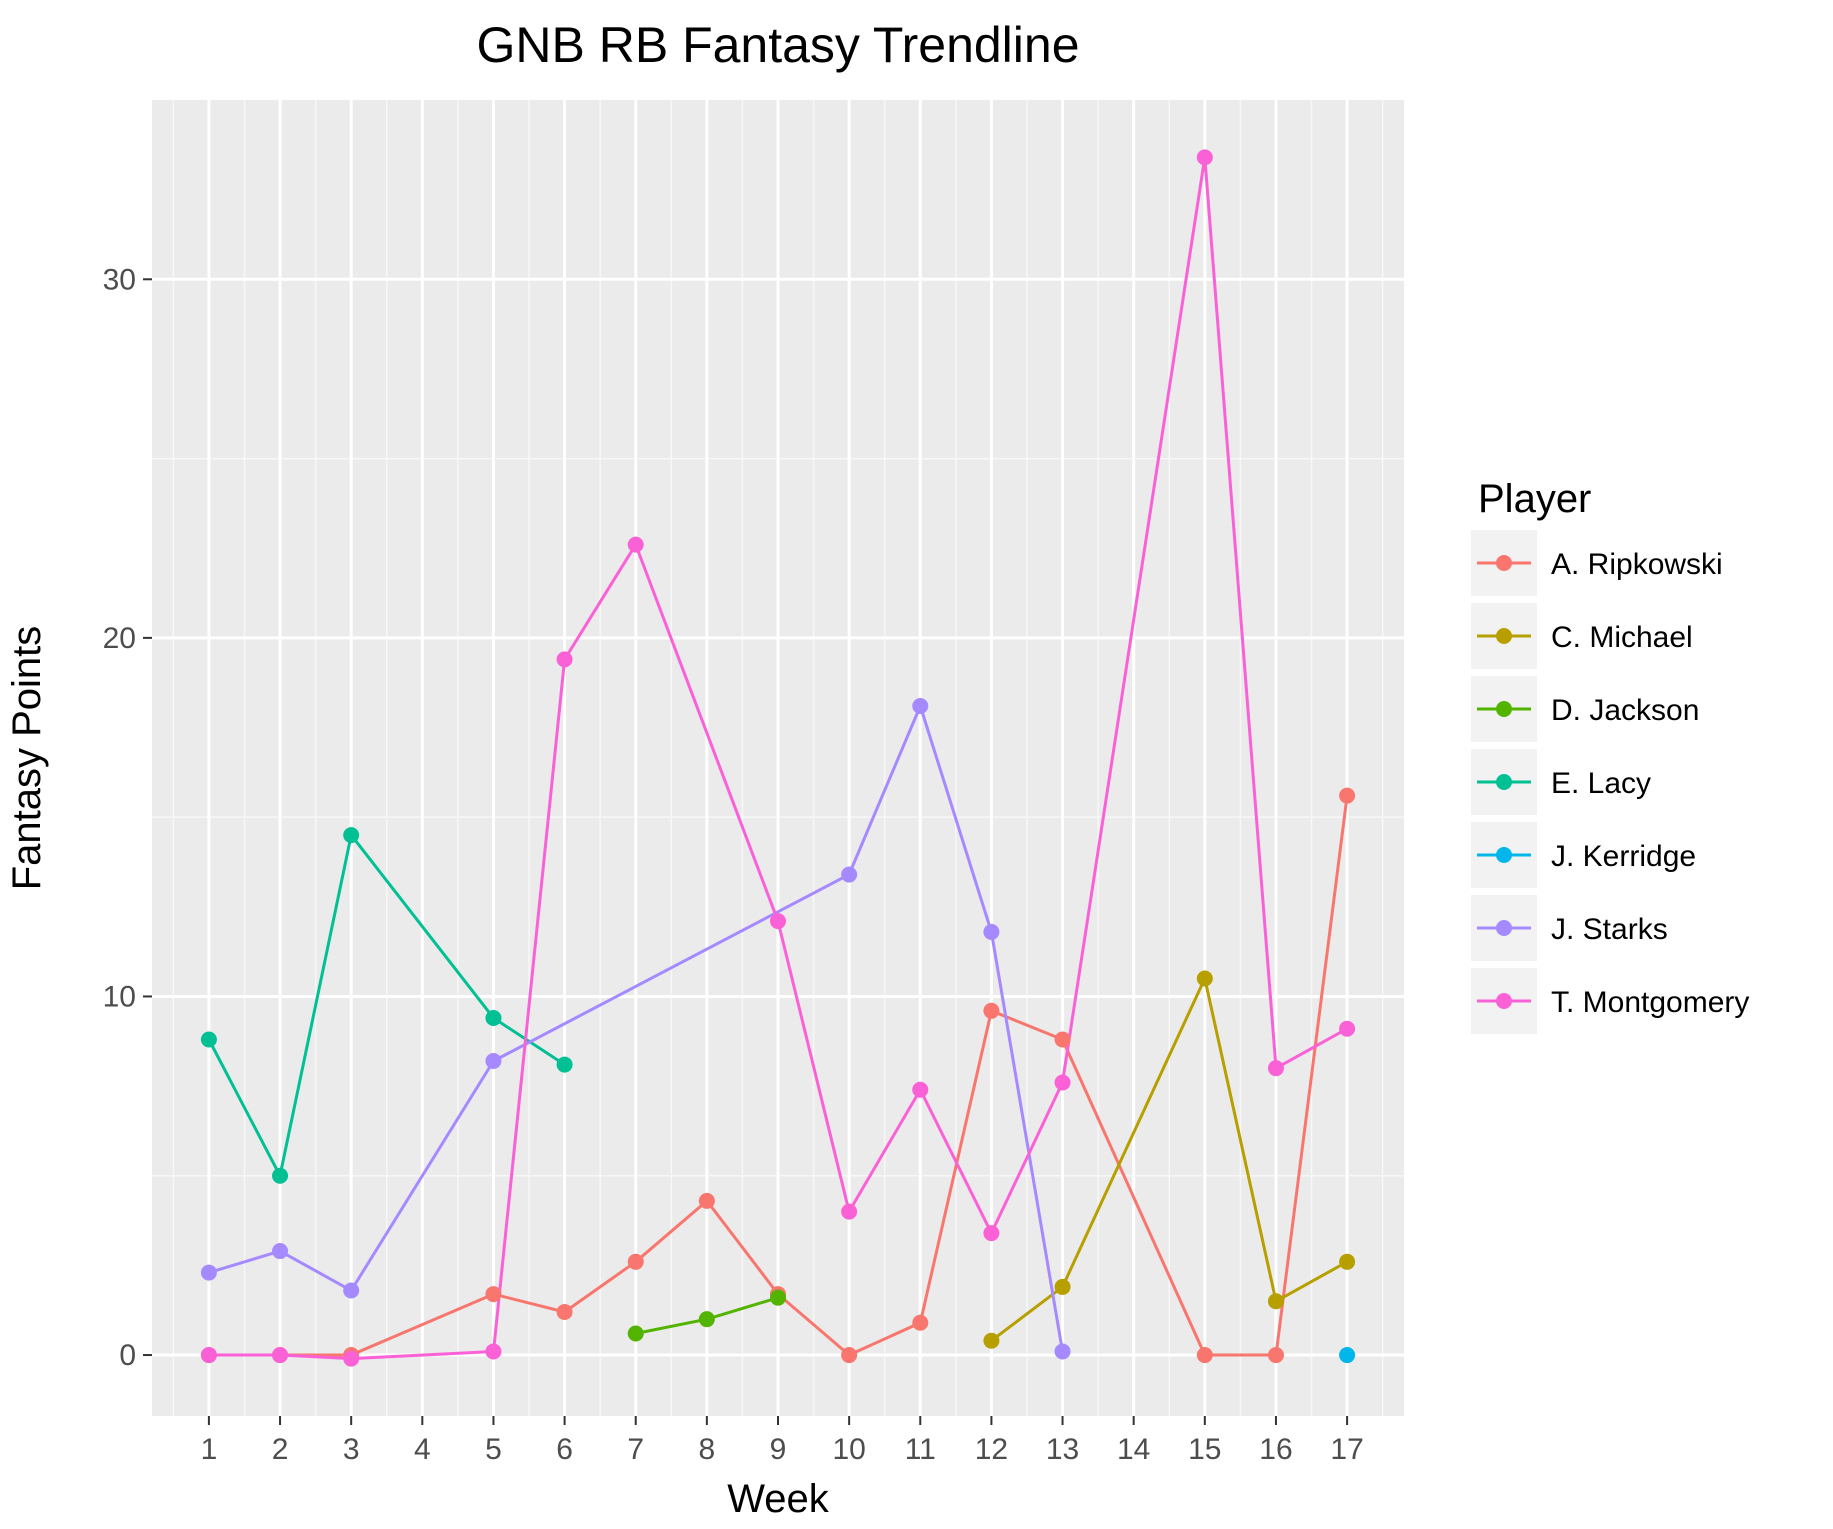 The width and height of the screenshot is (1833, 1529). I want to click on x-axis: 1 2 3 4 5 6 7 8 9 10 11 12 13 14 15 16 17, so click(782, 1441).